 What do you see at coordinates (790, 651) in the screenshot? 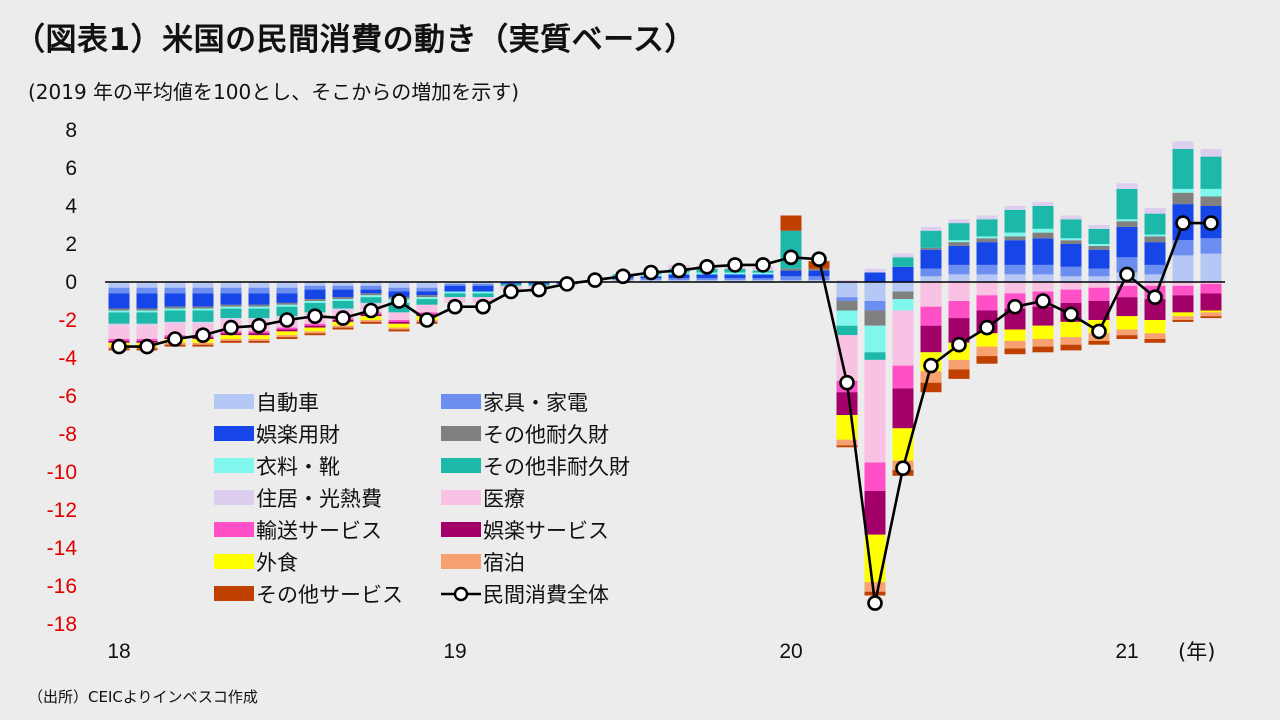
I see `x-tick-label: 20` at bounding box center [790, 651].